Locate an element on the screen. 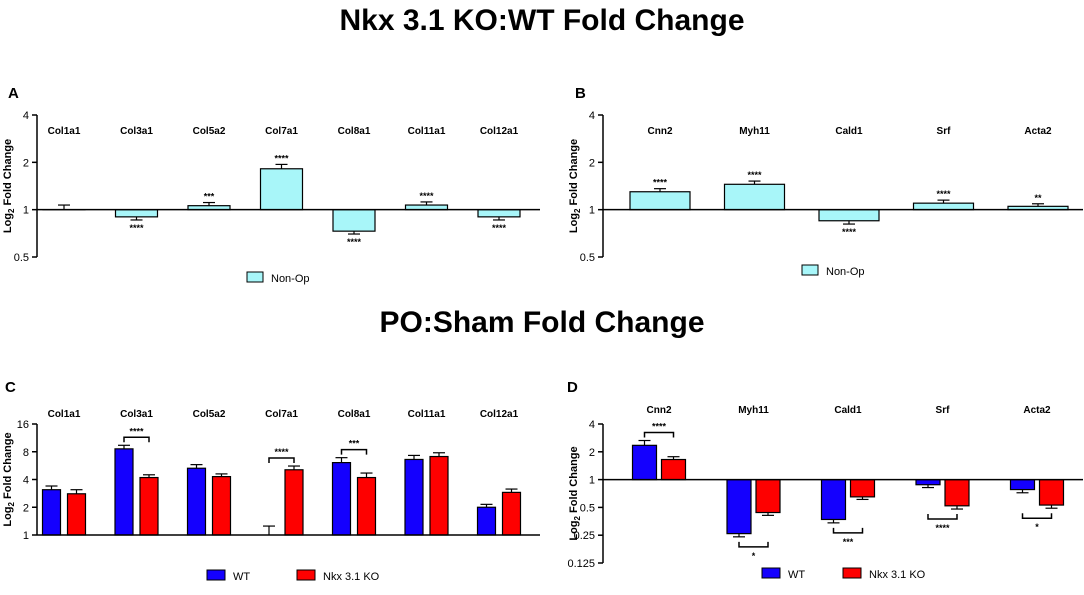  y-tick-label-B: 0.5 is located at coordinates (587, 258).